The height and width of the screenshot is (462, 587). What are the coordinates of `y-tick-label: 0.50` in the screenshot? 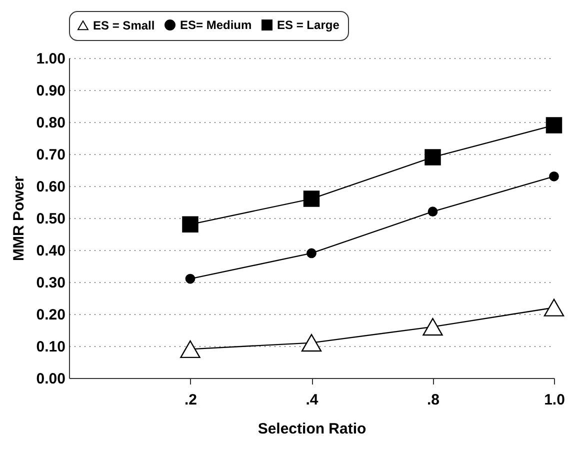 It's located at (51, 219).